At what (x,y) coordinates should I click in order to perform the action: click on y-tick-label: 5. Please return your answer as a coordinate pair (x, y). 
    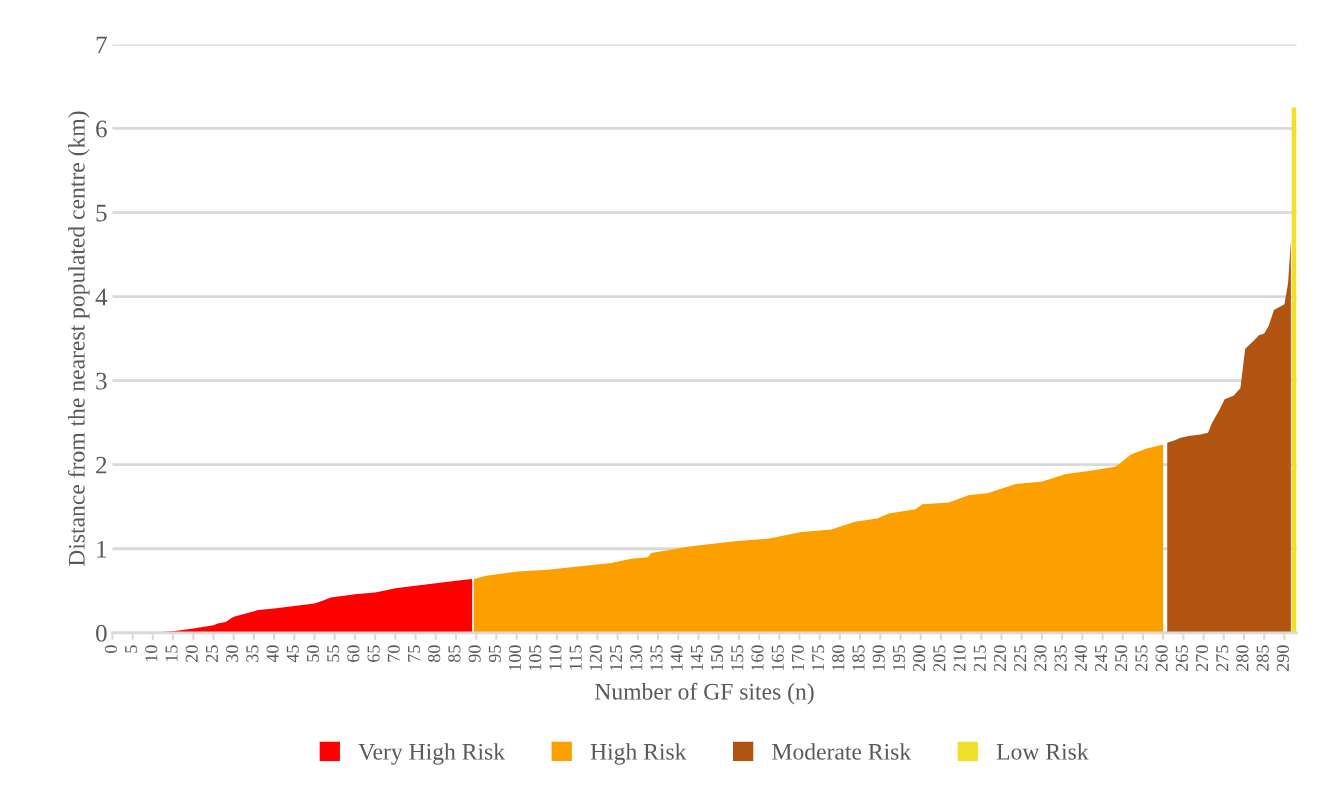
    Looking at the image, I should click on (101, 213).